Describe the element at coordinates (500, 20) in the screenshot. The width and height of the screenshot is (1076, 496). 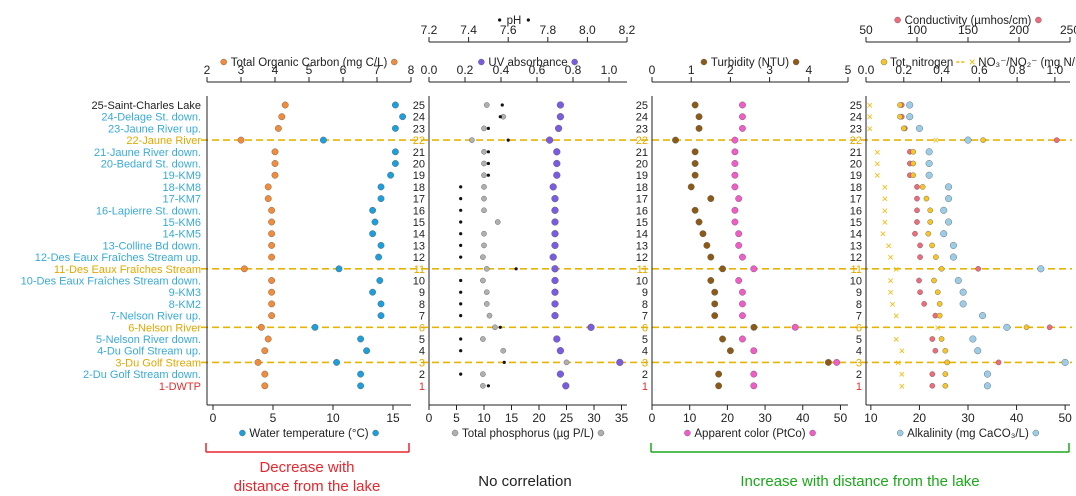
I see `legend-marker-dot` at that location.